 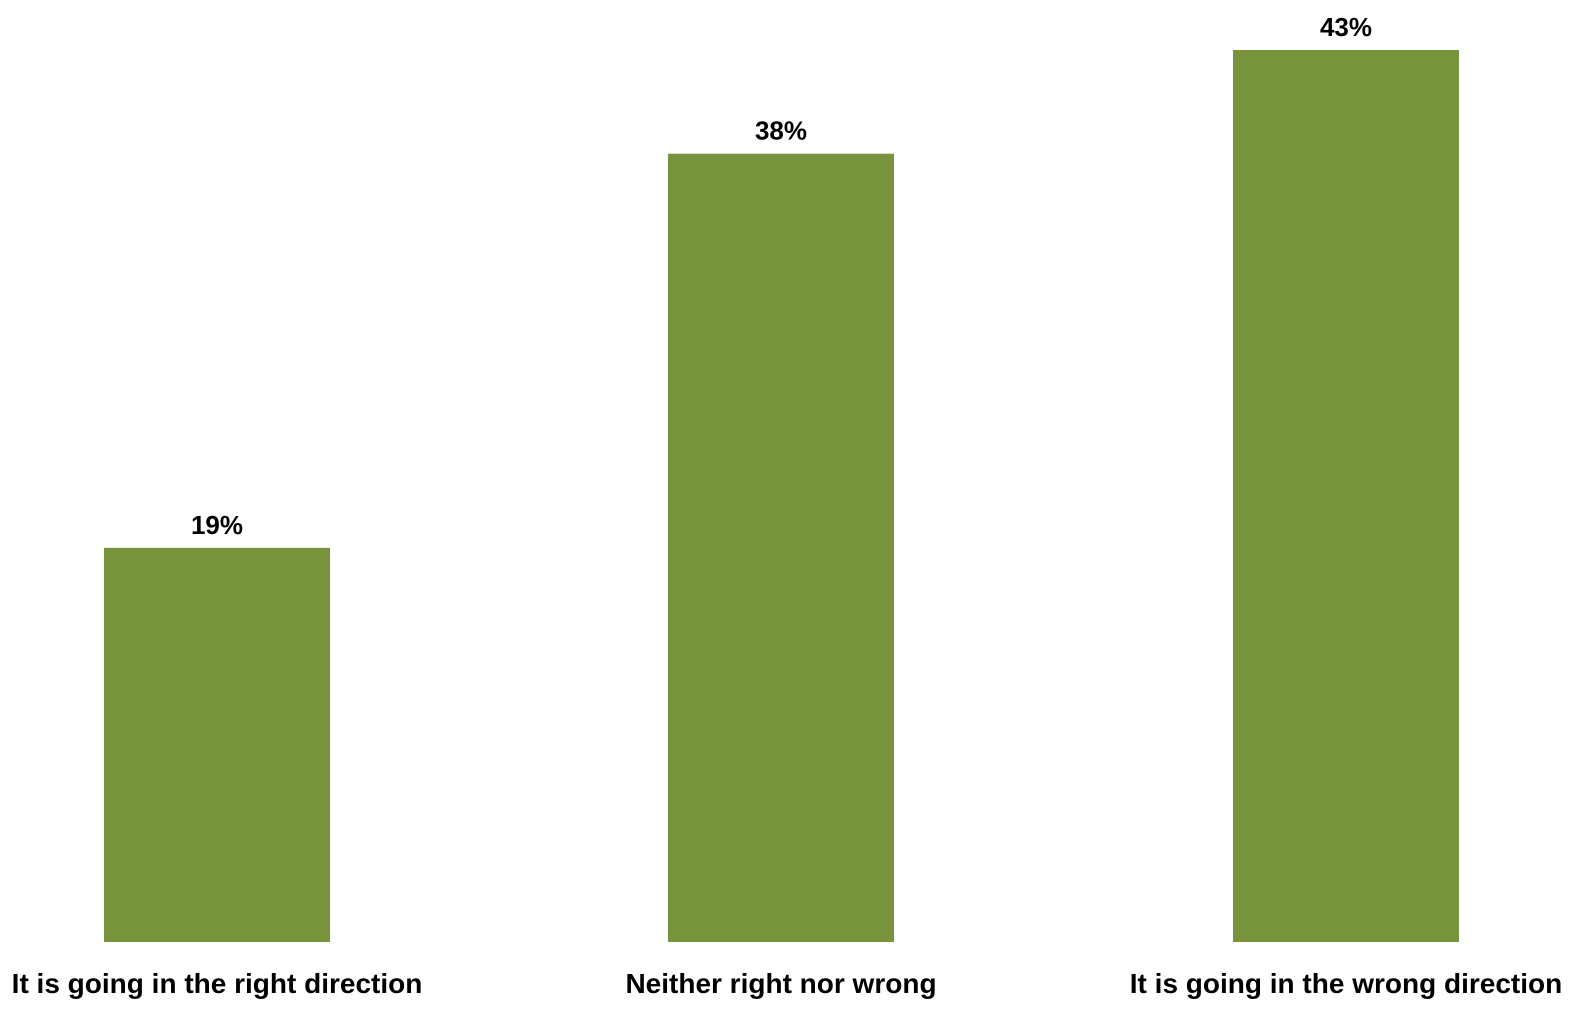 I want to click on category-label-2: Neither right nor wrong, so click(x=780, y=983).